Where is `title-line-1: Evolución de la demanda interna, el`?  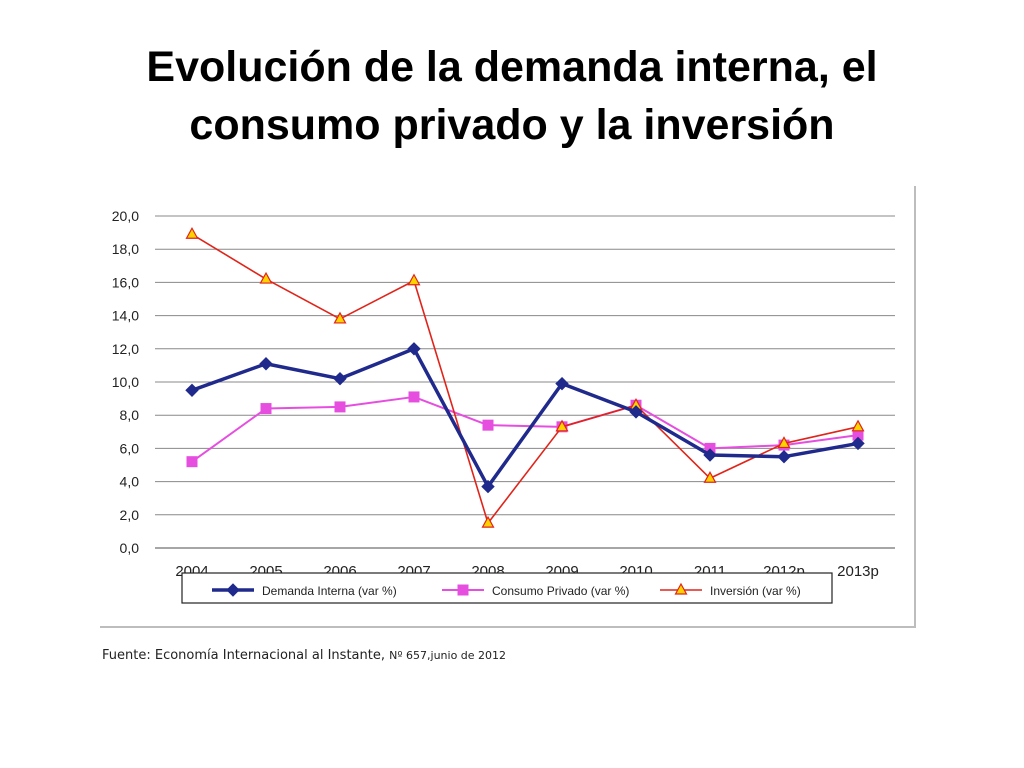
title-line-1: Evolución de la demanda interna, el is located at coordinates (512, 67).